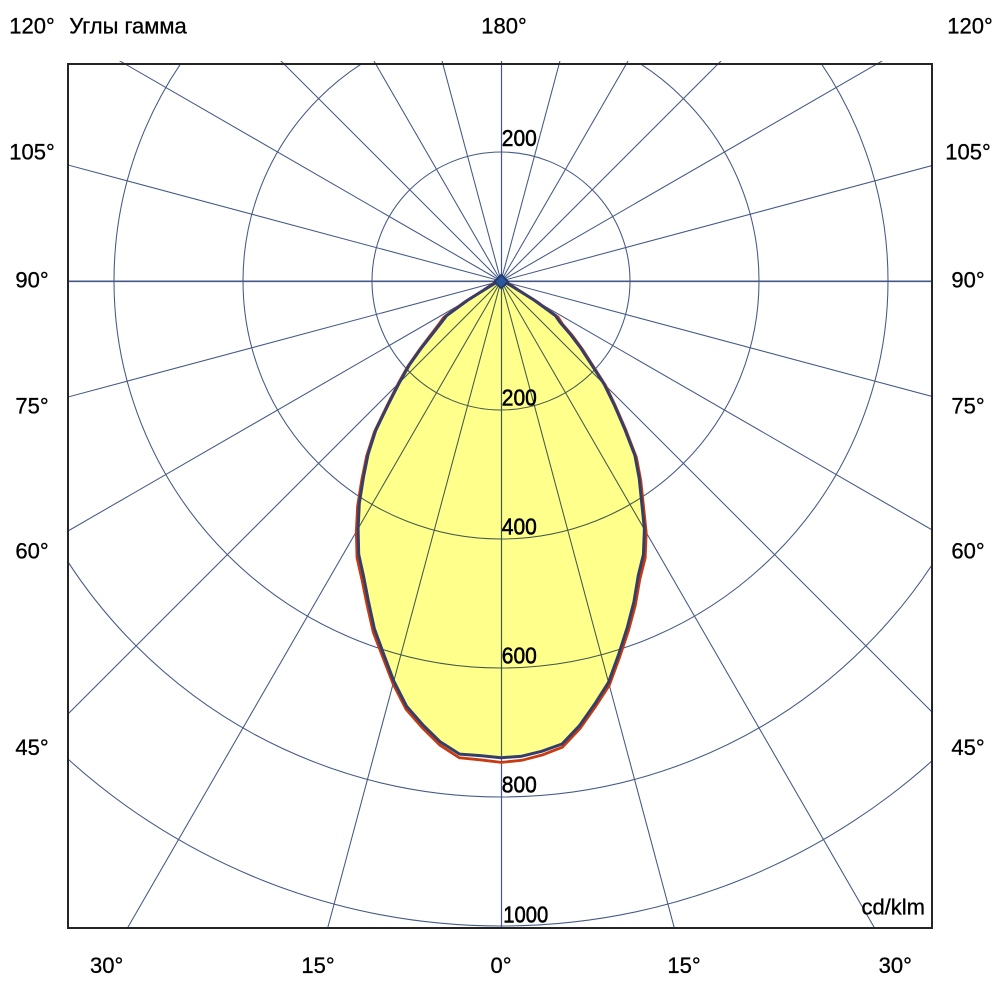 Image resolution: width=1000 pixels, height=1005 pixels. Describe the element at coordinates (519, 656) in the screenshot. I see `svg-text: 600` at that location.